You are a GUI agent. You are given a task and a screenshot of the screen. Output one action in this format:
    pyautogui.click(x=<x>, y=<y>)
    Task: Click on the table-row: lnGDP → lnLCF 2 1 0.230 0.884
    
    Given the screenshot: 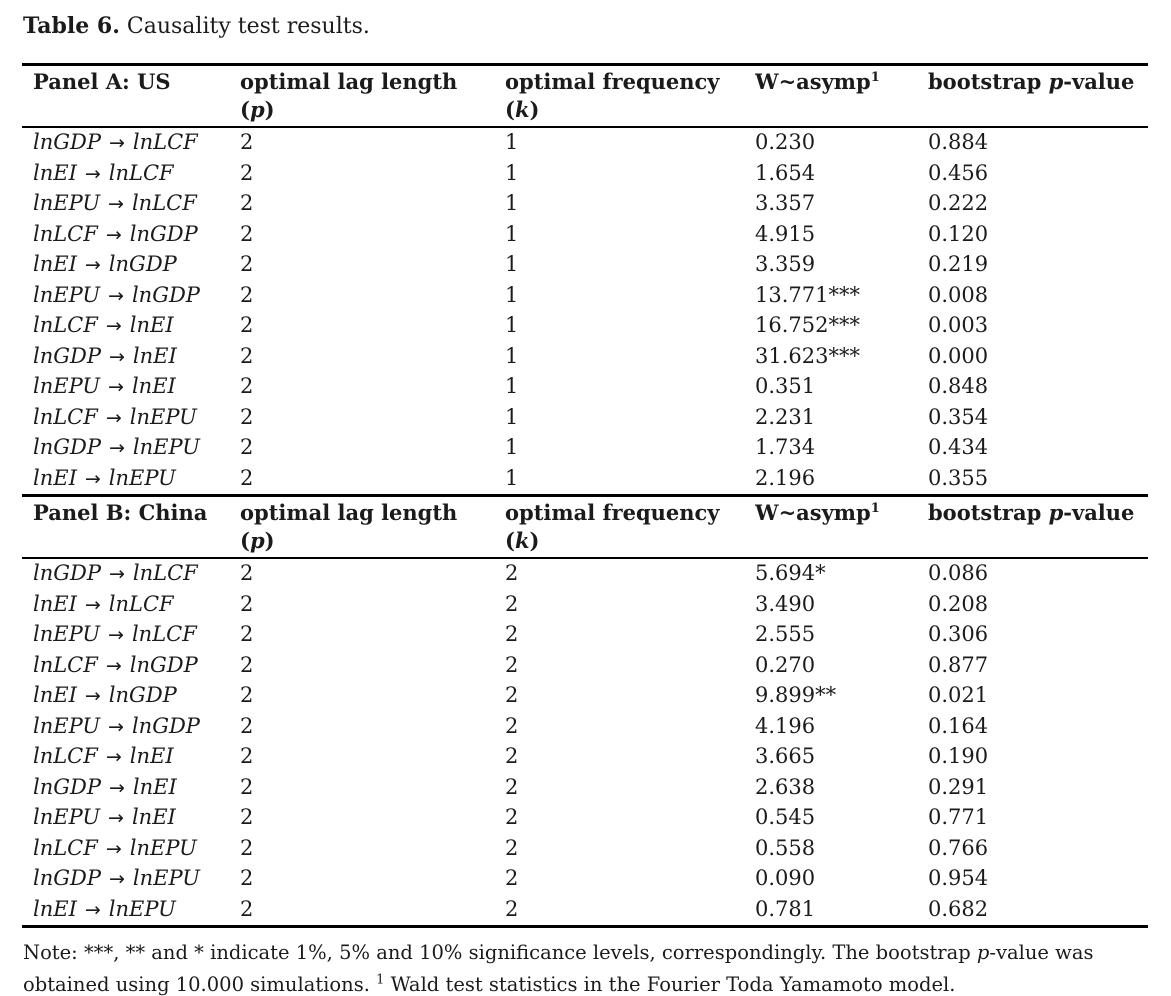 What is the action you would take?
    pyautogui.click(x=585, y=143)
    